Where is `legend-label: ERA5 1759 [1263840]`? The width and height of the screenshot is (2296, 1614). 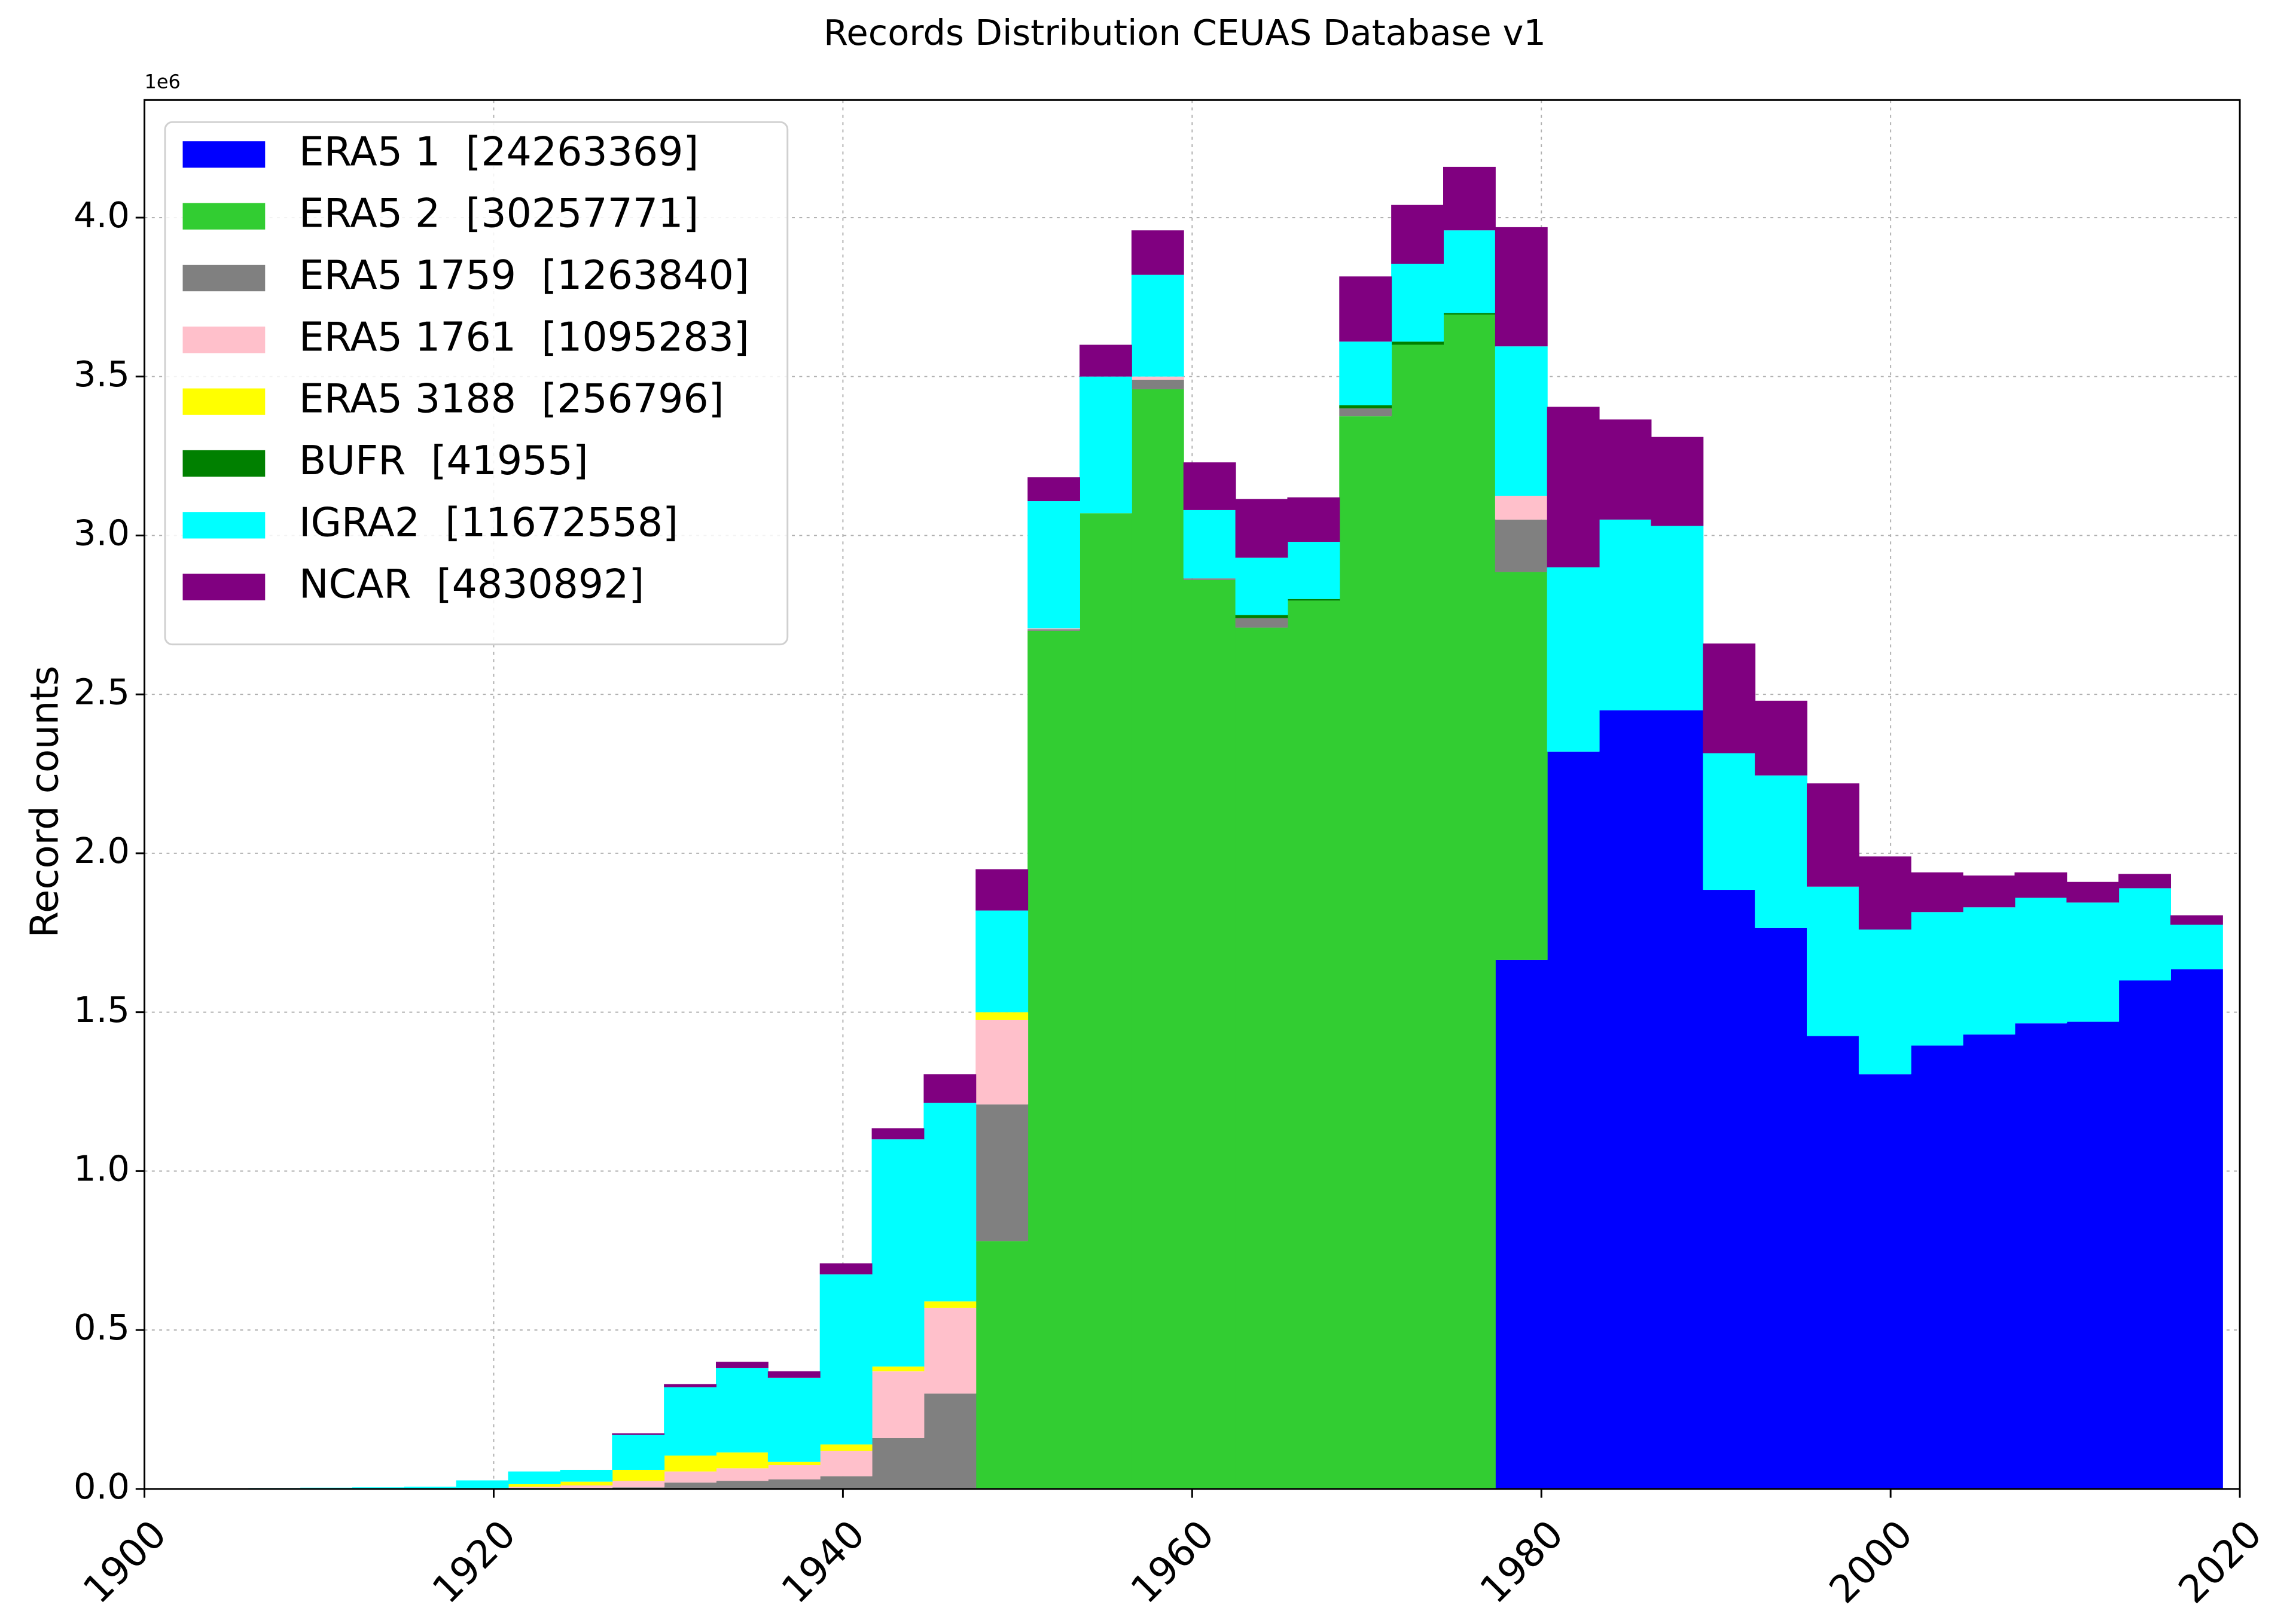
legend-label: ERA5 1759 [1263840] is located at coordinates (524, 275).